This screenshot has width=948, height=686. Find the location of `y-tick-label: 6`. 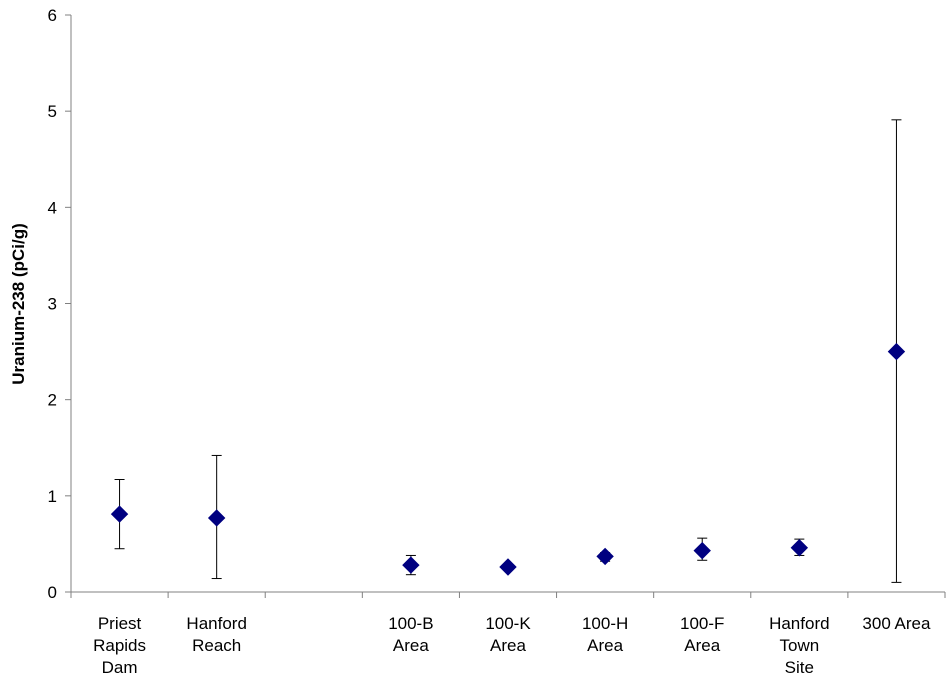

y-tick-label: 6 is located at coordinates (52, 15).